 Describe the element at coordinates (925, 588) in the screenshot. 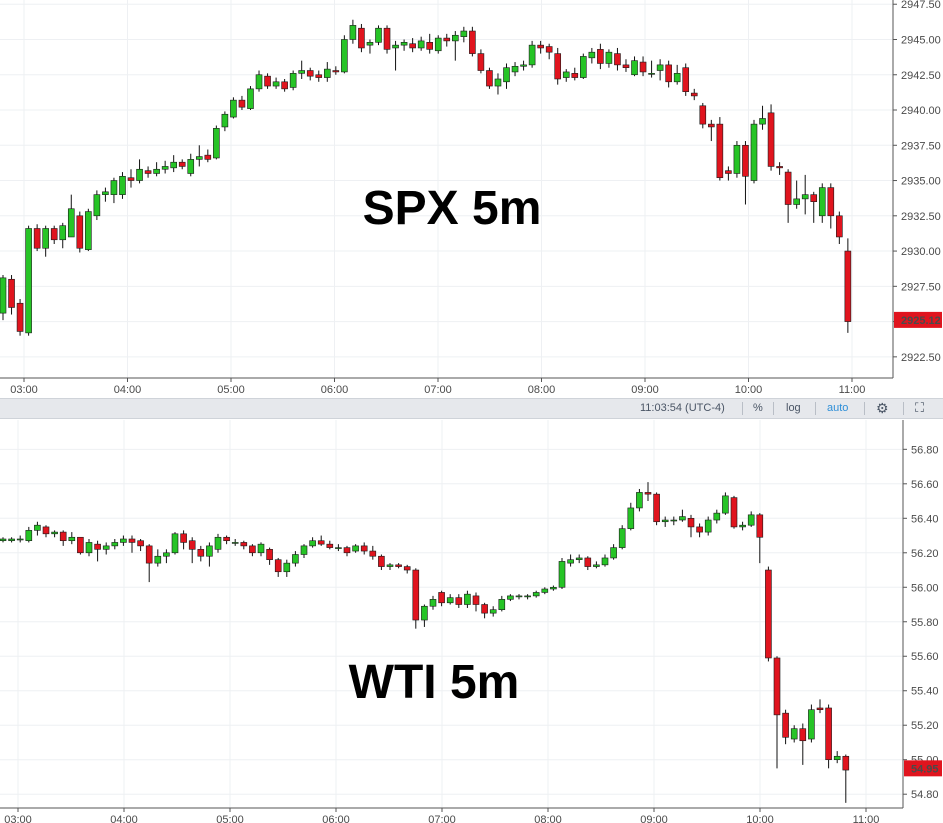

I see `wti-y-tick-label: 56.00` at that location.